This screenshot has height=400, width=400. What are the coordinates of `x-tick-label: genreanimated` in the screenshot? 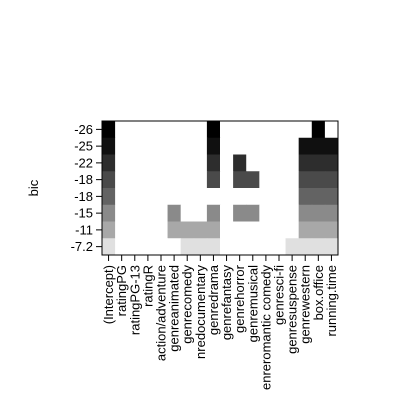 It's located at (174, 308).